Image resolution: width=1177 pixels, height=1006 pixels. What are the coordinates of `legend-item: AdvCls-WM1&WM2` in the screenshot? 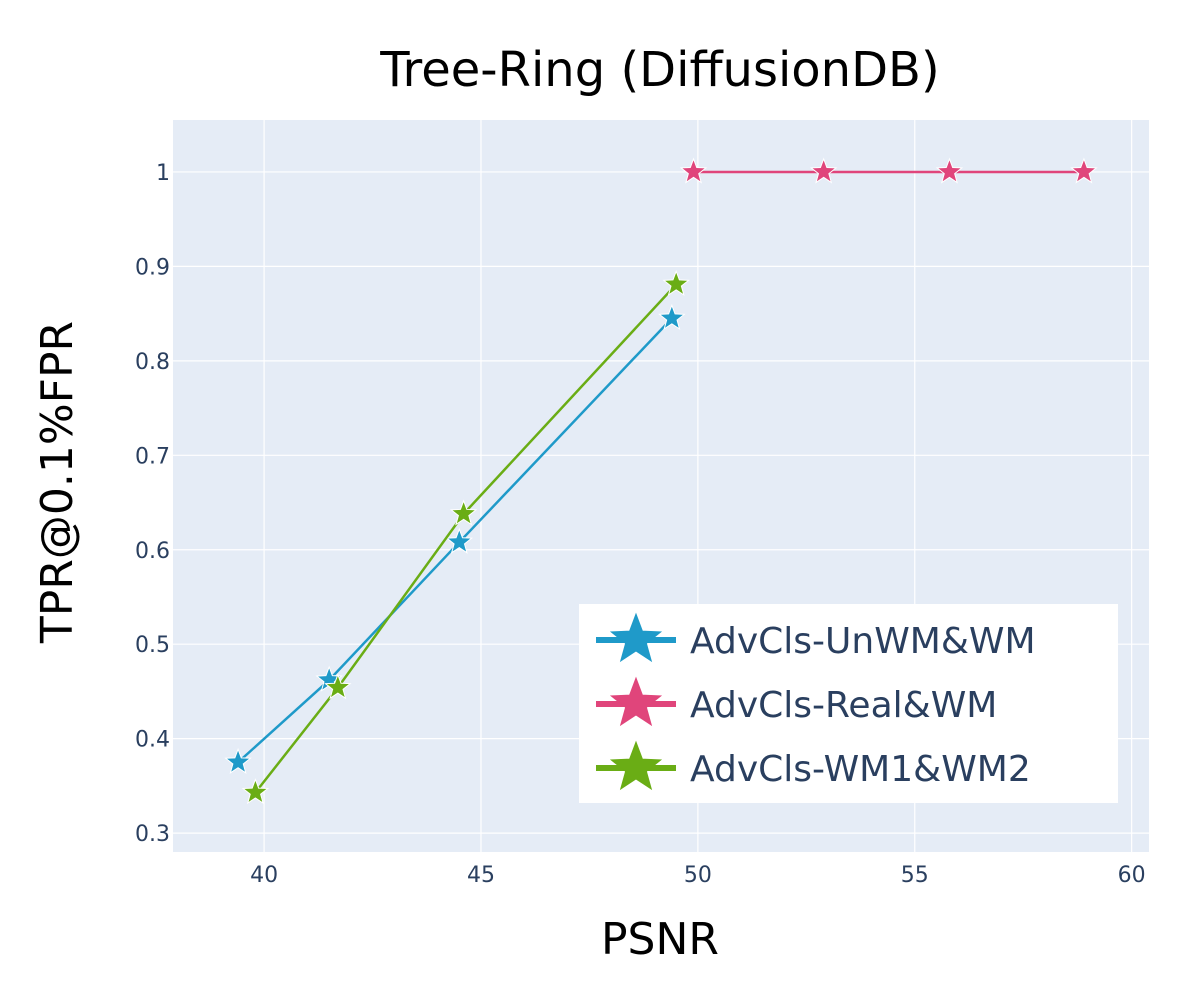 It's located at (813, 765).